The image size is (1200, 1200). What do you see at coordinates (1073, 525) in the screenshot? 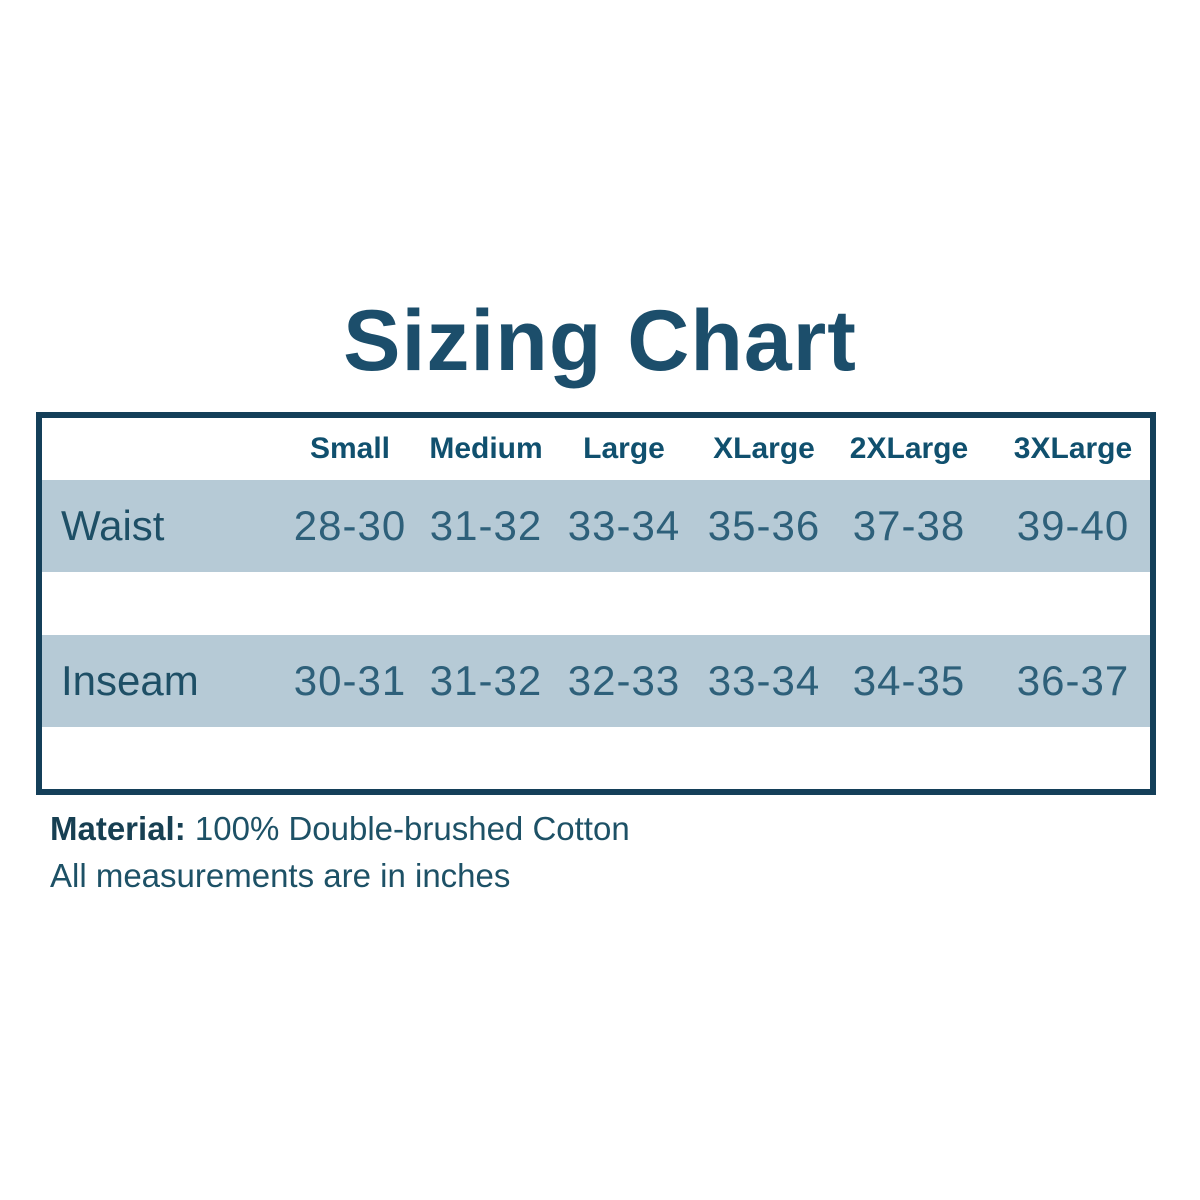
I see `cell-waist-3xlarge: 39-40` at bounding box center [1073, 525].